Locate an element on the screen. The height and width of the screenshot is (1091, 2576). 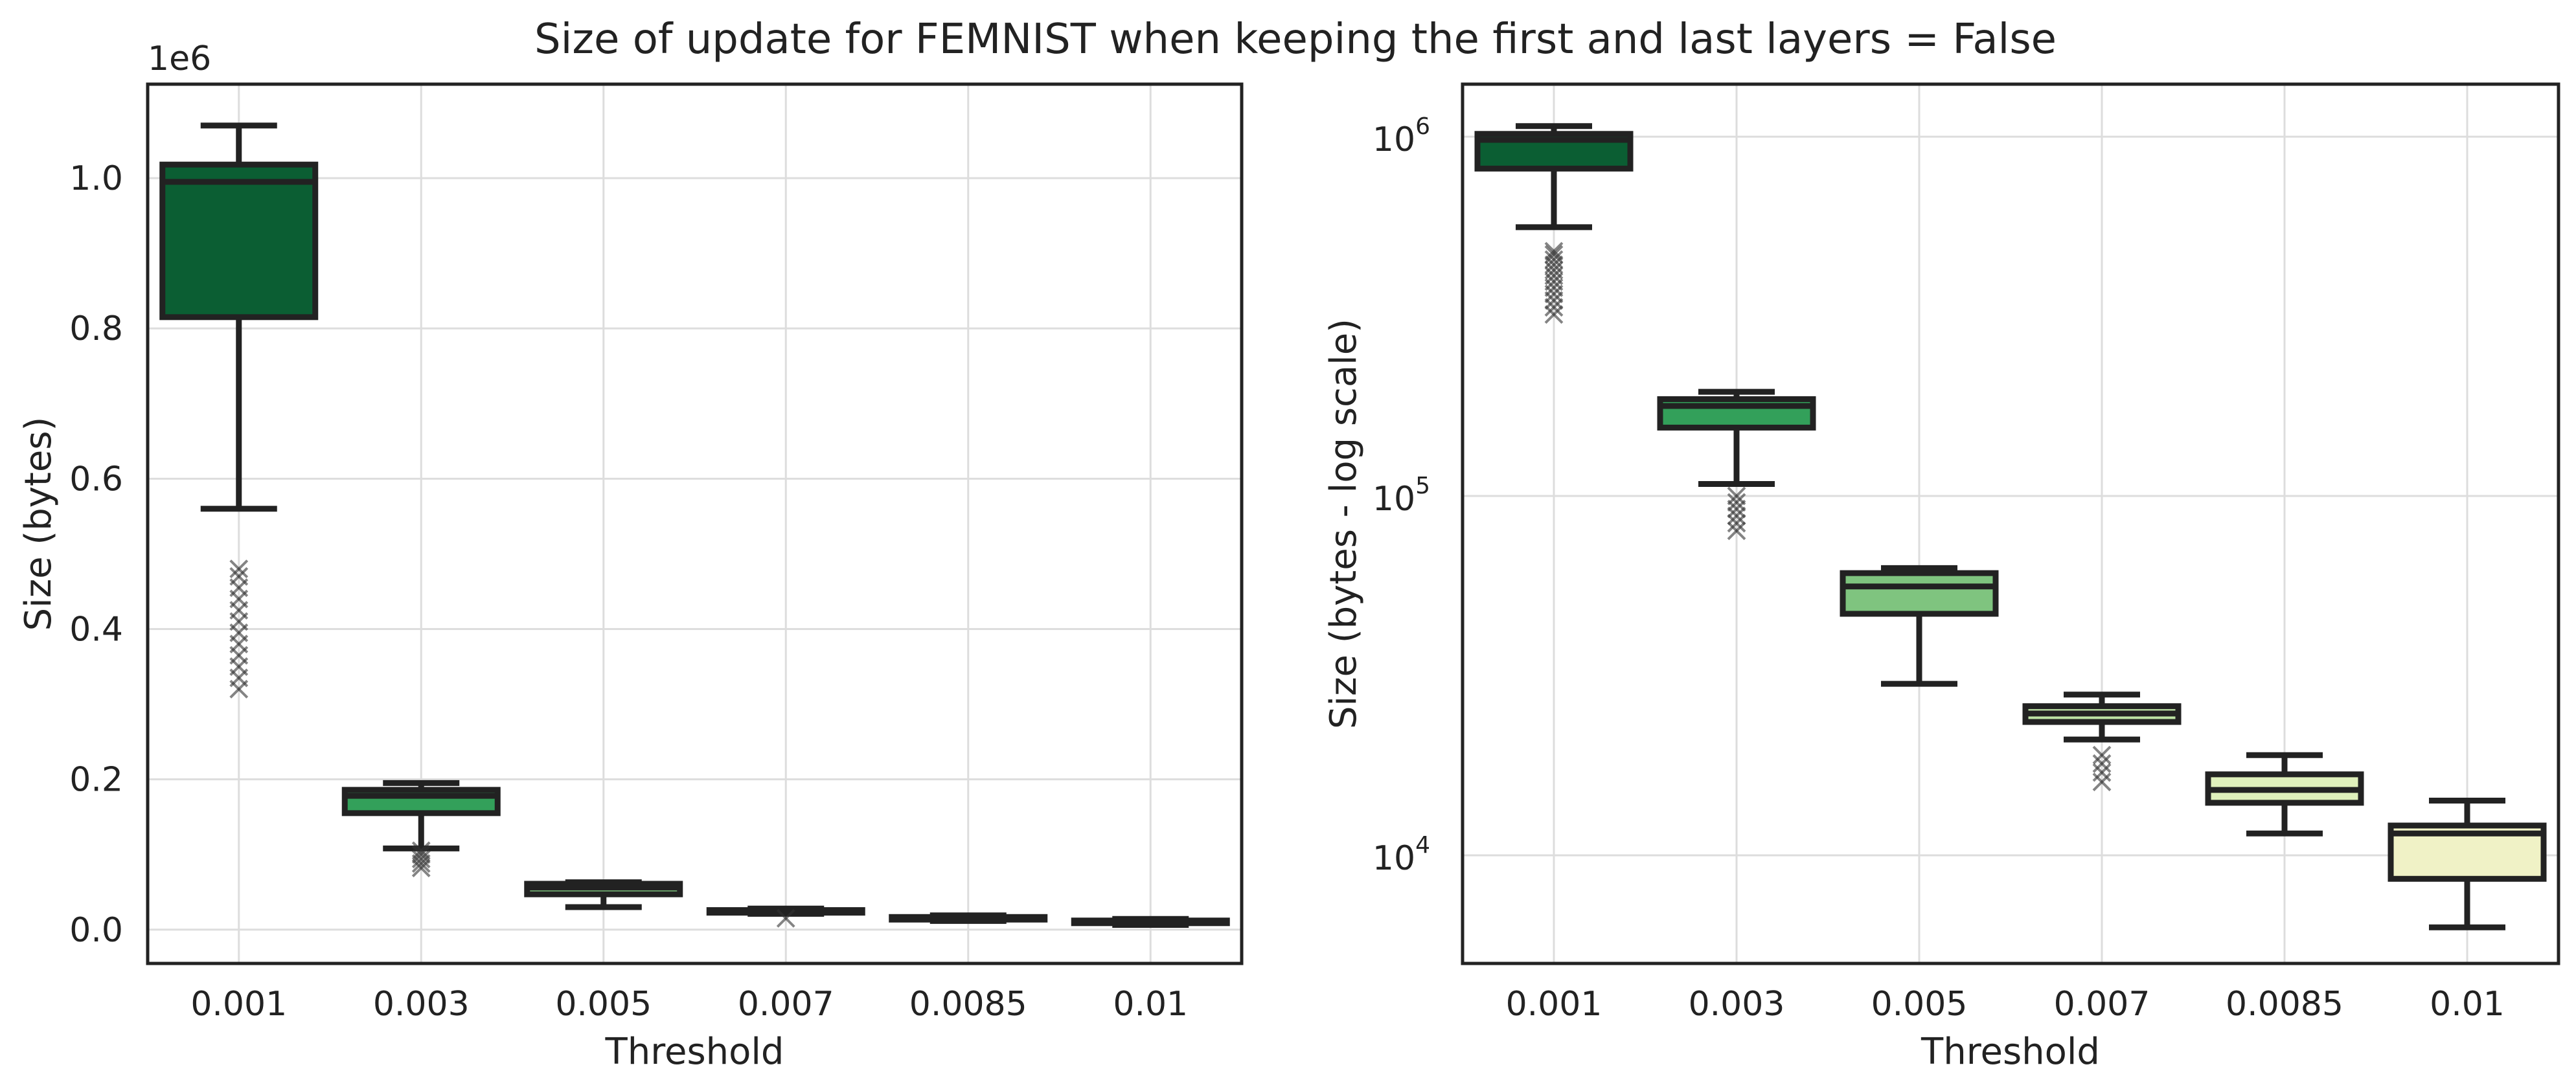
y-tick-label: 10⁶ is located at coordinates (1402, 136).